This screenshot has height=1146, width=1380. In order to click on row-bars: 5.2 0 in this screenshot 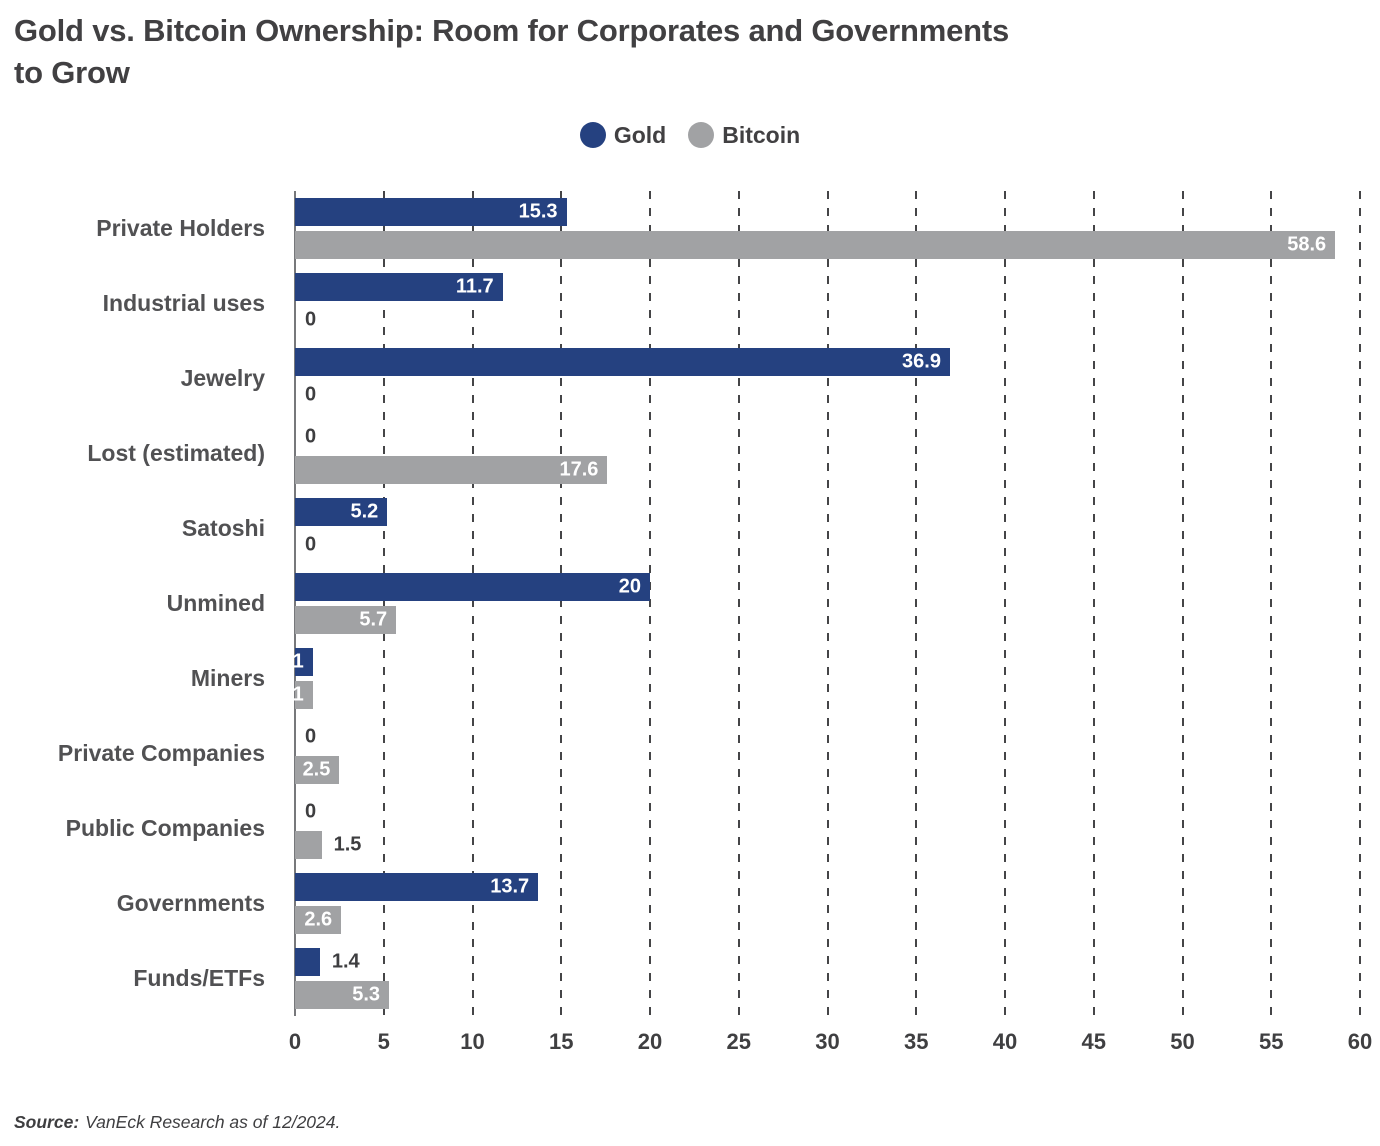, I will do `click(827, 528)`.